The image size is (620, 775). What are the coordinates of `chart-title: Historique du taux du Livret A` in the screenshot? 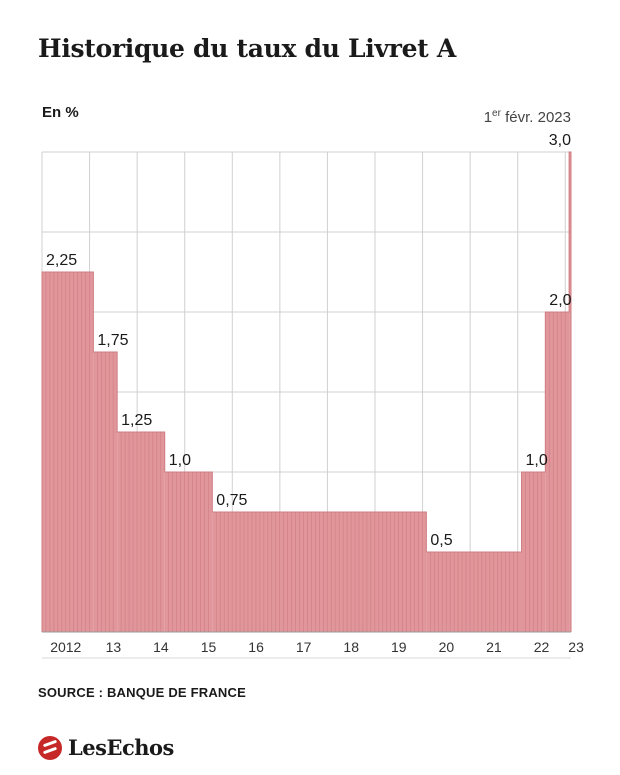 It's located at (247, 48).